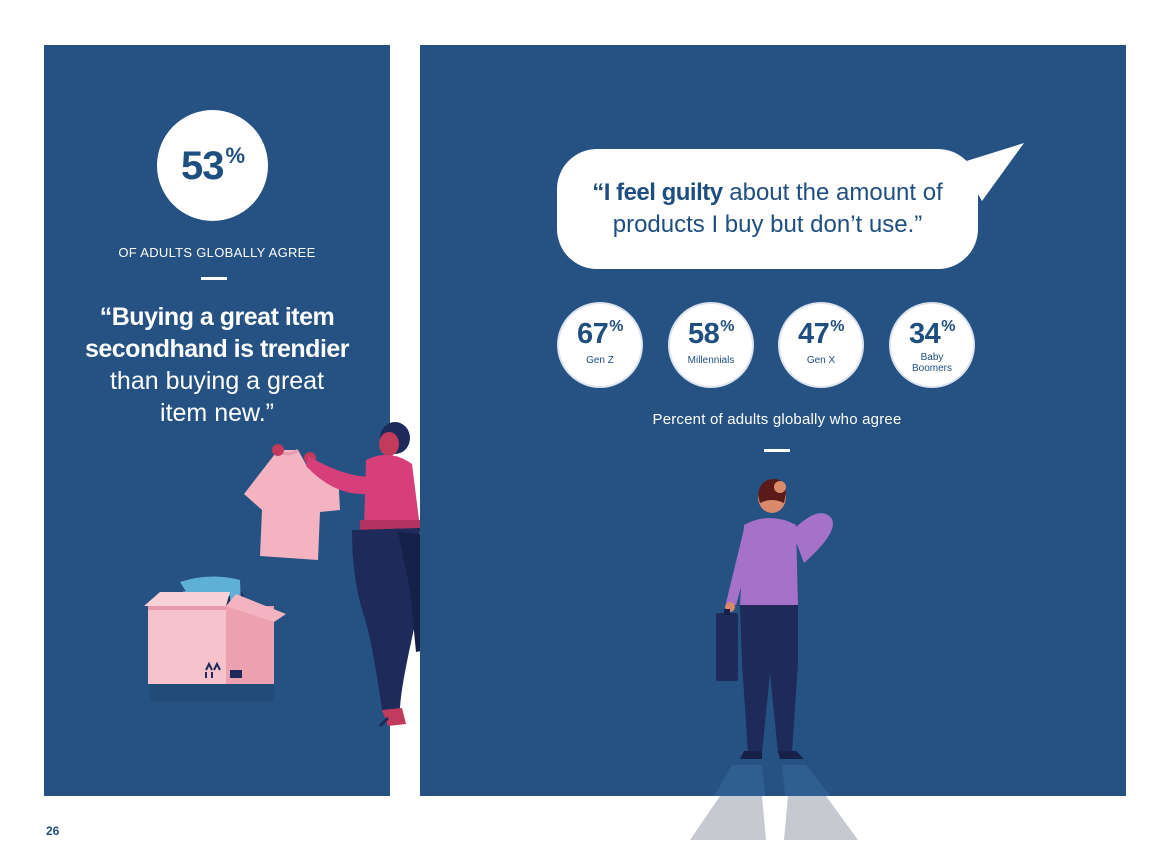  Describe the element at coordinates (774, 818) in the screenshot. I see `floor-light-beams` at that location.